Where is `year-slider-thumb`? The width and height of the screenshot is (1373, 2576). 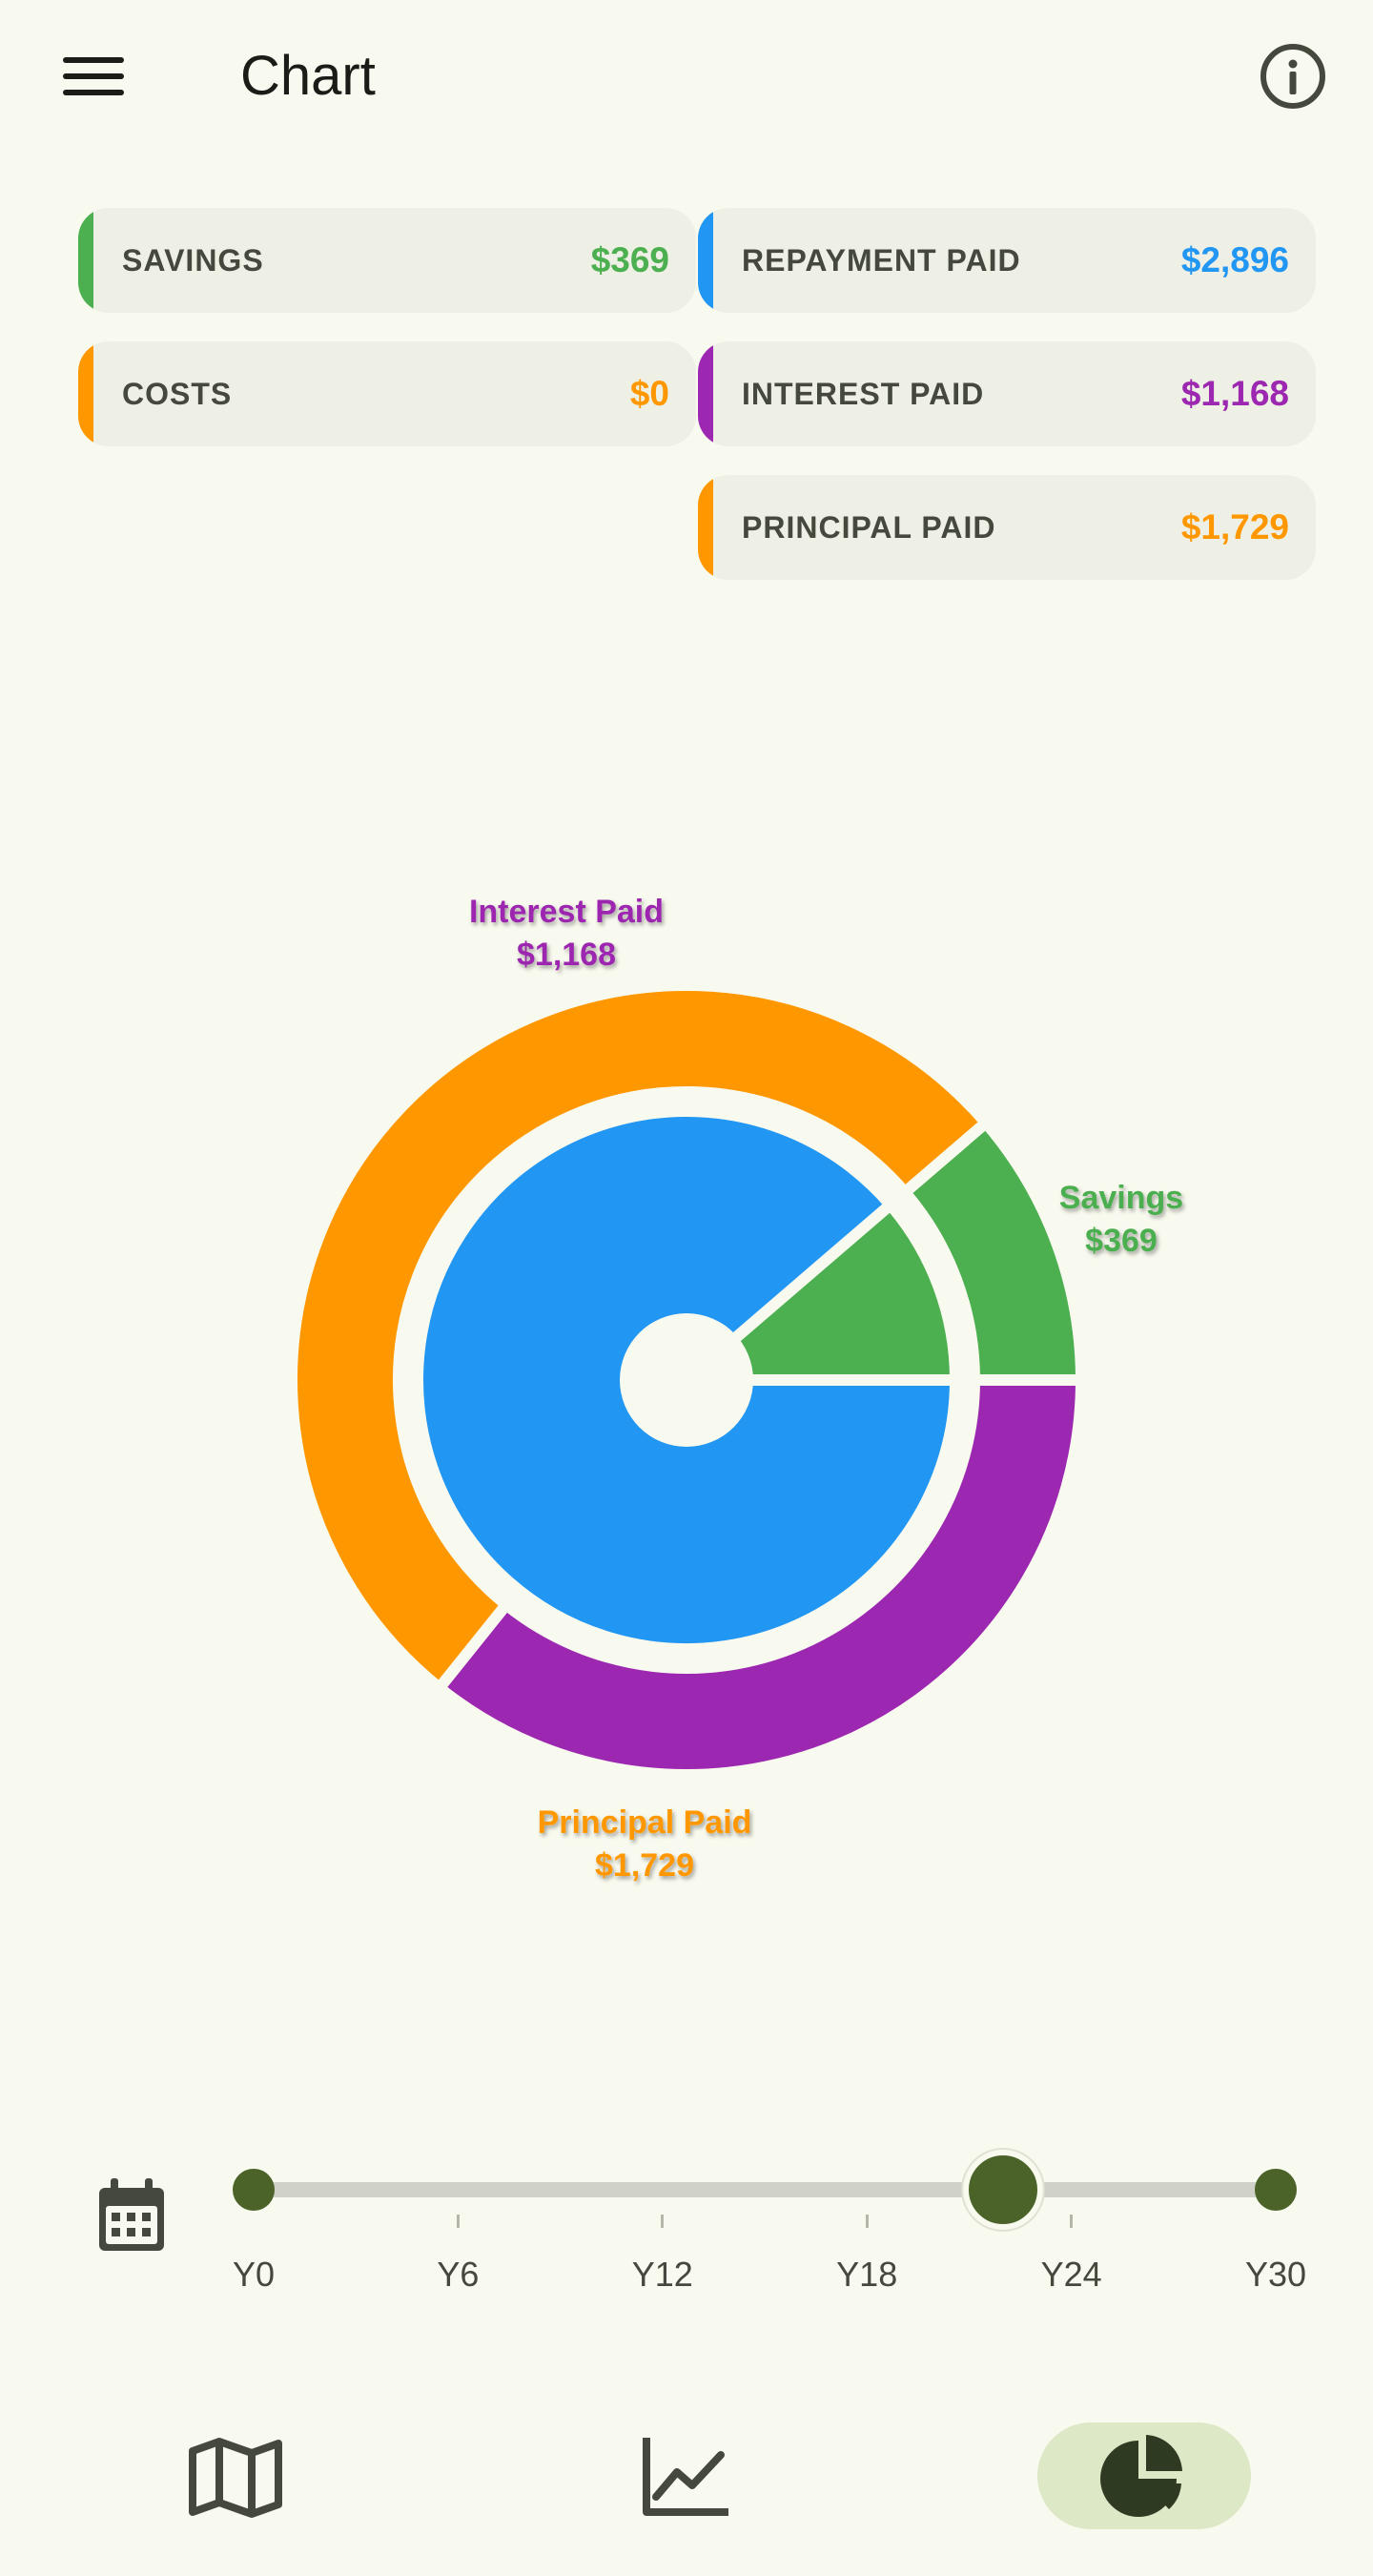
year-slider-thumb is located at coordinates (1004, 2190).